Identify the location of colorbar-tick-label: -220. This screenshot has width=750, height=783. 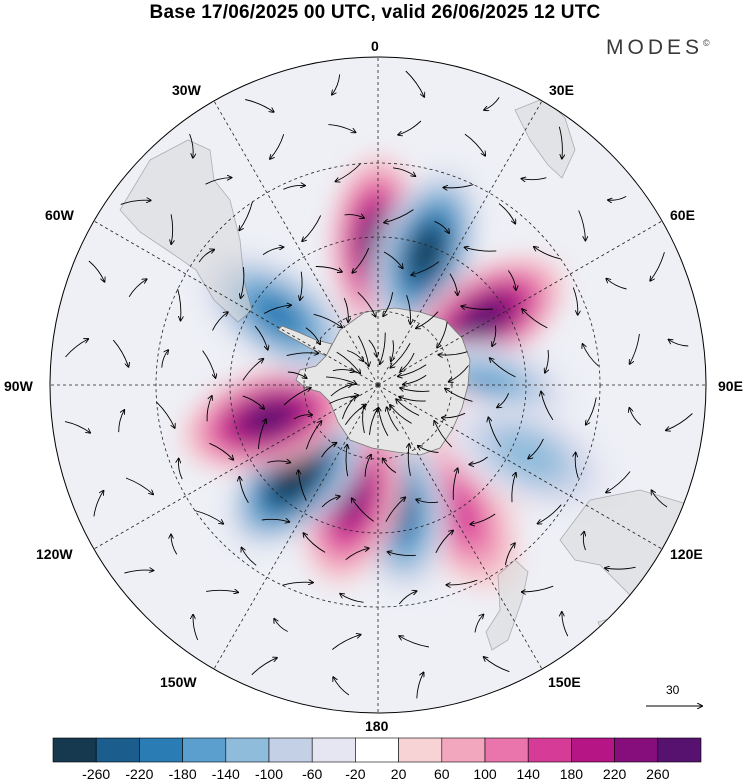
(139, 774).